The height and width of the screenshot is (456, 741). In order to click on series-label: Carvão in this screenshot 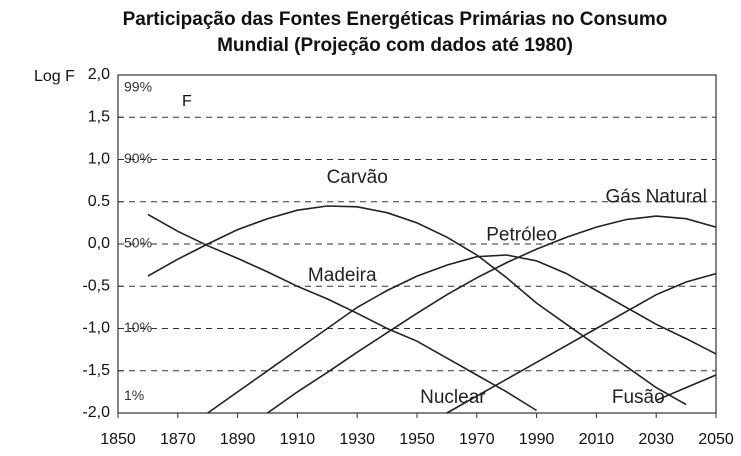, I will do `click(357, 177)`.